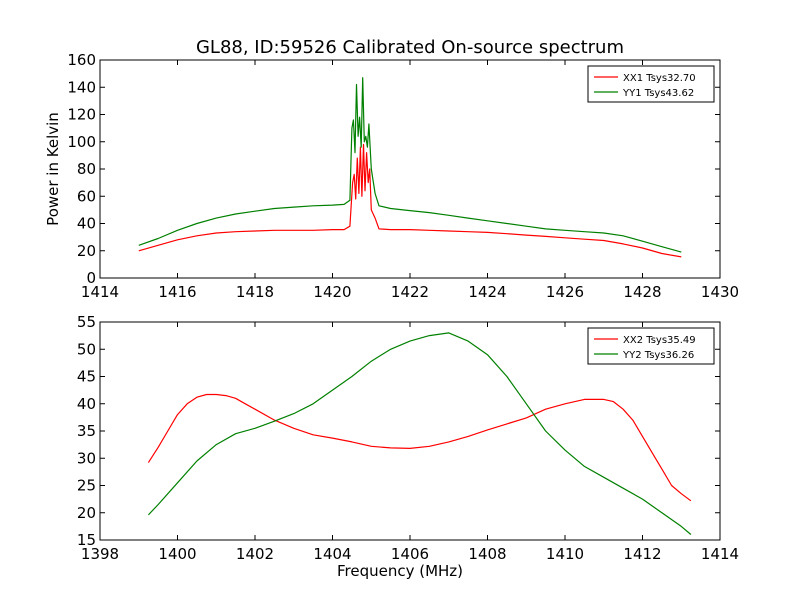 This screenshot has height=600, width=800. What do you see at coordinates (91, 278) in the screenshot?
I see `y-tick-label: 0` at bounding box center [91, 278].